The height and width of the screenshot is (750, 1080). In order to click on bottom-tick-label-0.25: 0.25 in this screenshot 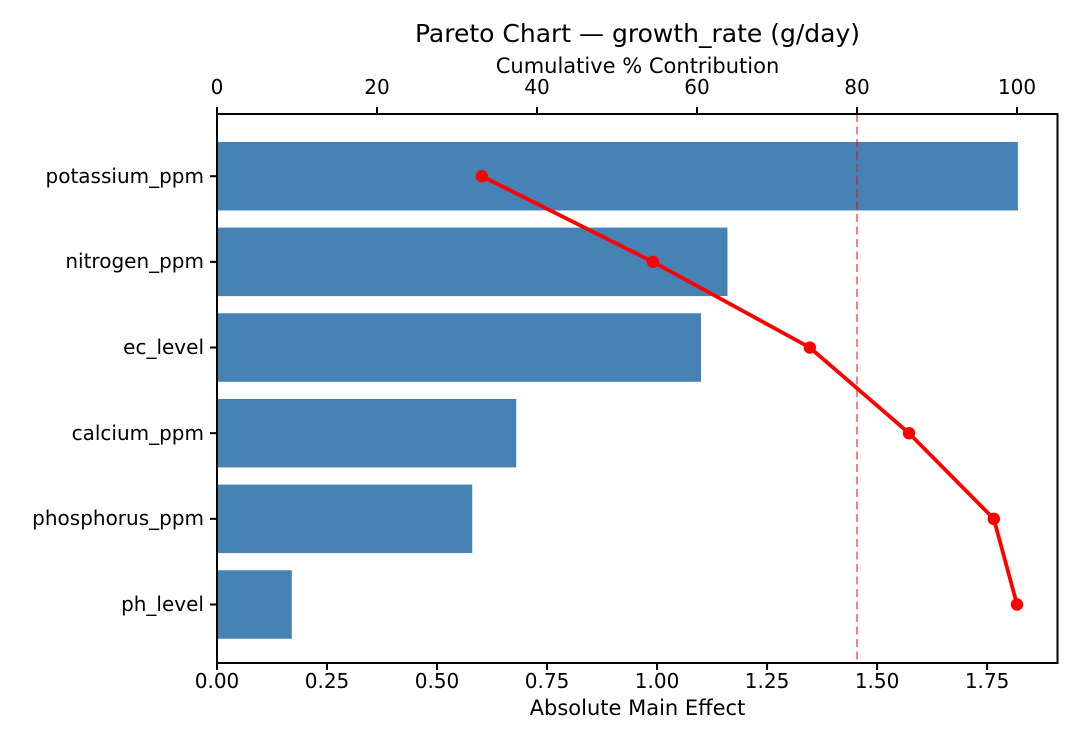, I will do `click(327, 681)`.